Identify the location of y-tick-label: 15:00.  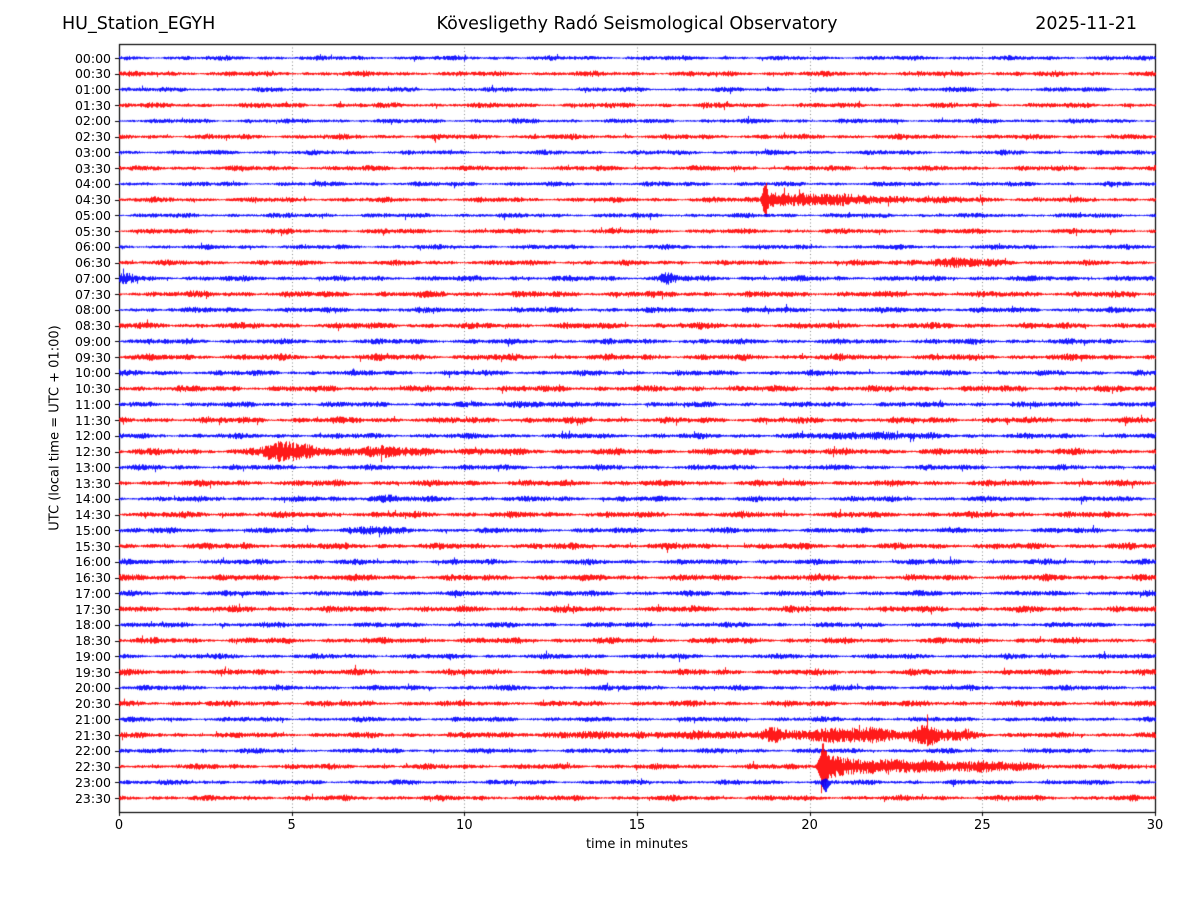
(92, 530).